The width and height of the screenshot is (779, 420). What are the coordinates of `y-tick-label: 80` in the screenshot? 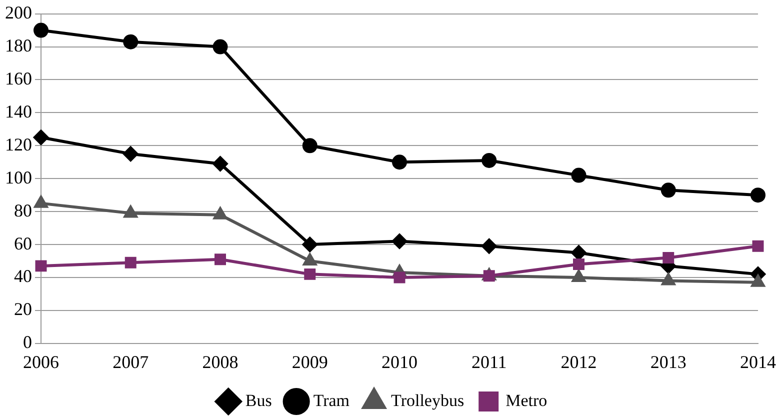 It's located at (23, 210).